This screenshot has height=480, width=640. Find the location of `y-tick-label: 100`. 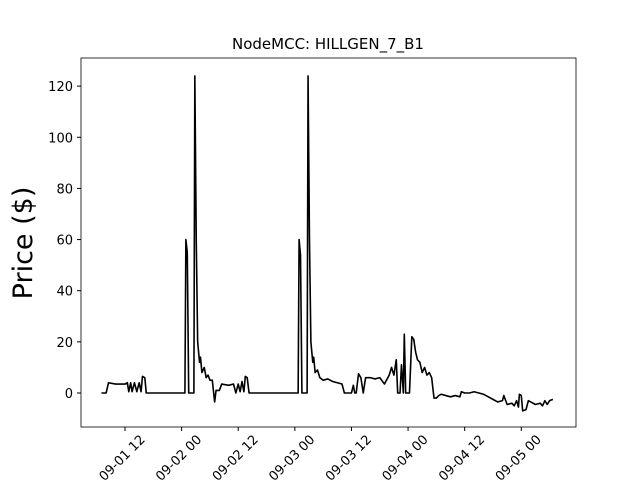

y-tick-label: 100 is located at coordinates (60, 138).